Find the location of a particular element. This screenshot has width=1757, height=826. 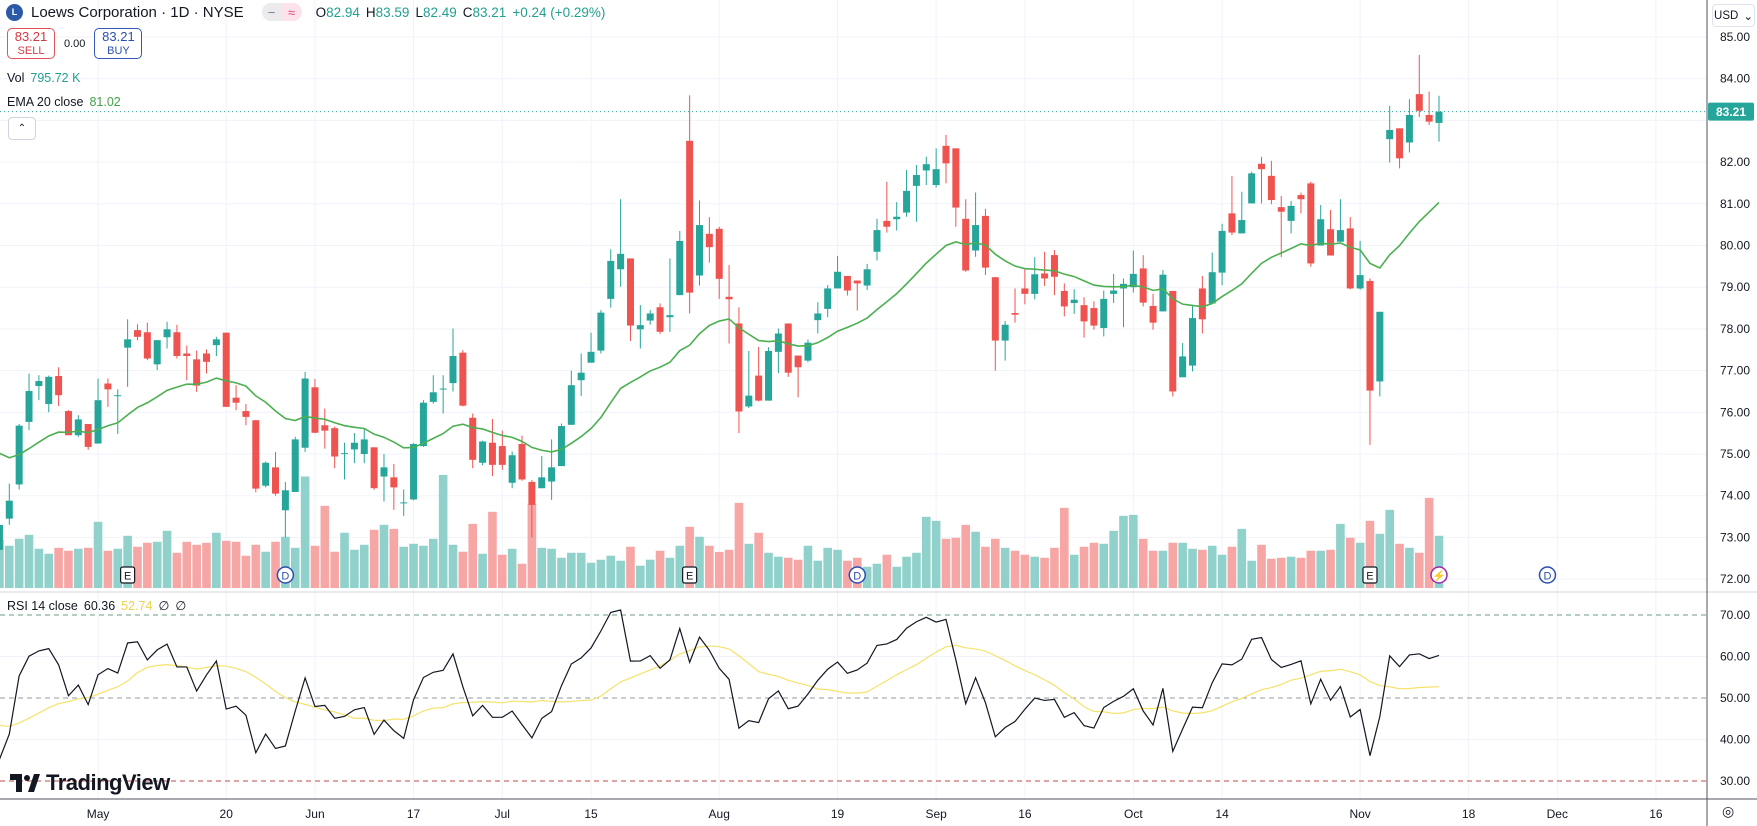

sell-button: 83.21 SELL is located at coordinates (31, 43).